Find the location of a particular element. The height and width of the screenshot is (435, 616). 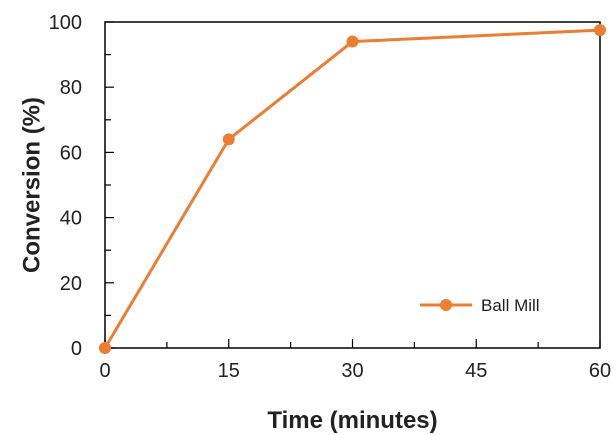

y-tick-labels: 0 20 40 60 80 100 is located at coordinates (65, 186).